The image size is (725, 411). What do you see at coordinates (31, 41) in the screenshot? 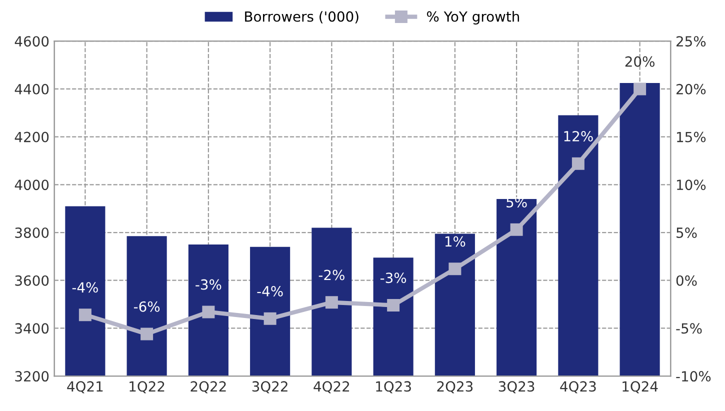
I see `y-tick-label: 4600` at bounding box center [31, 41].